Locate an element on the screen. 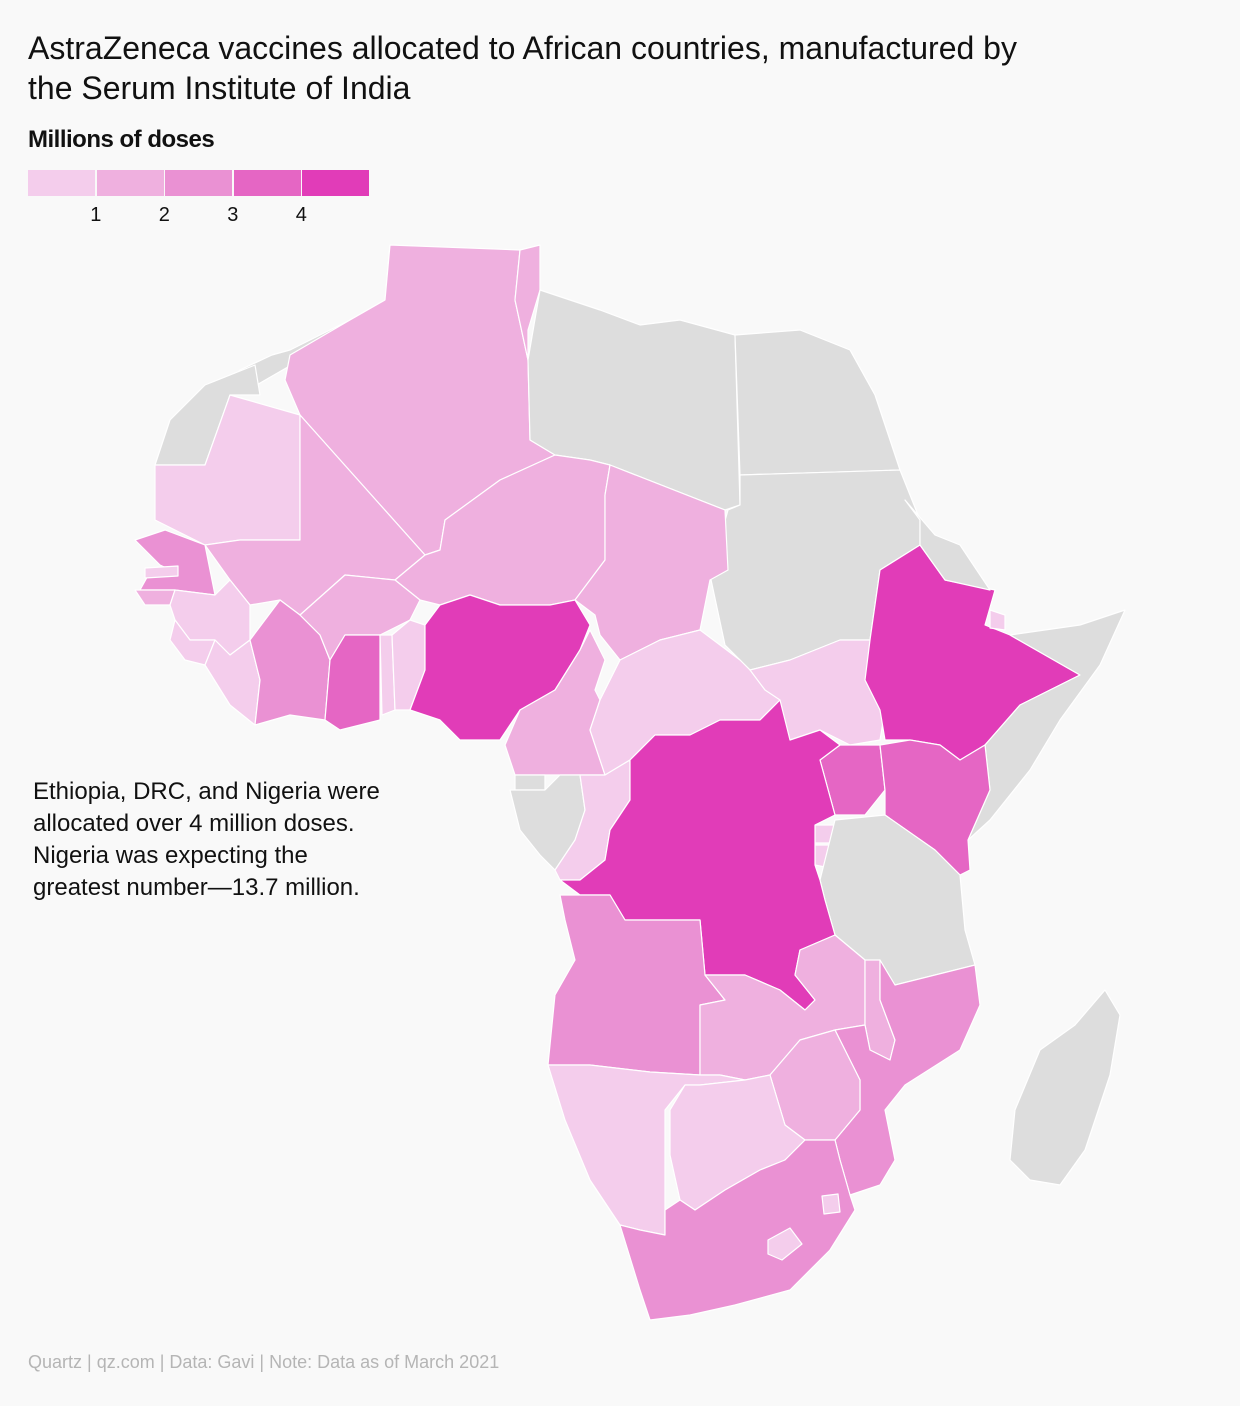 This screenshot has height=1406, width=1240. legend-tick-1: 1 is located at coordinates (96, 215).